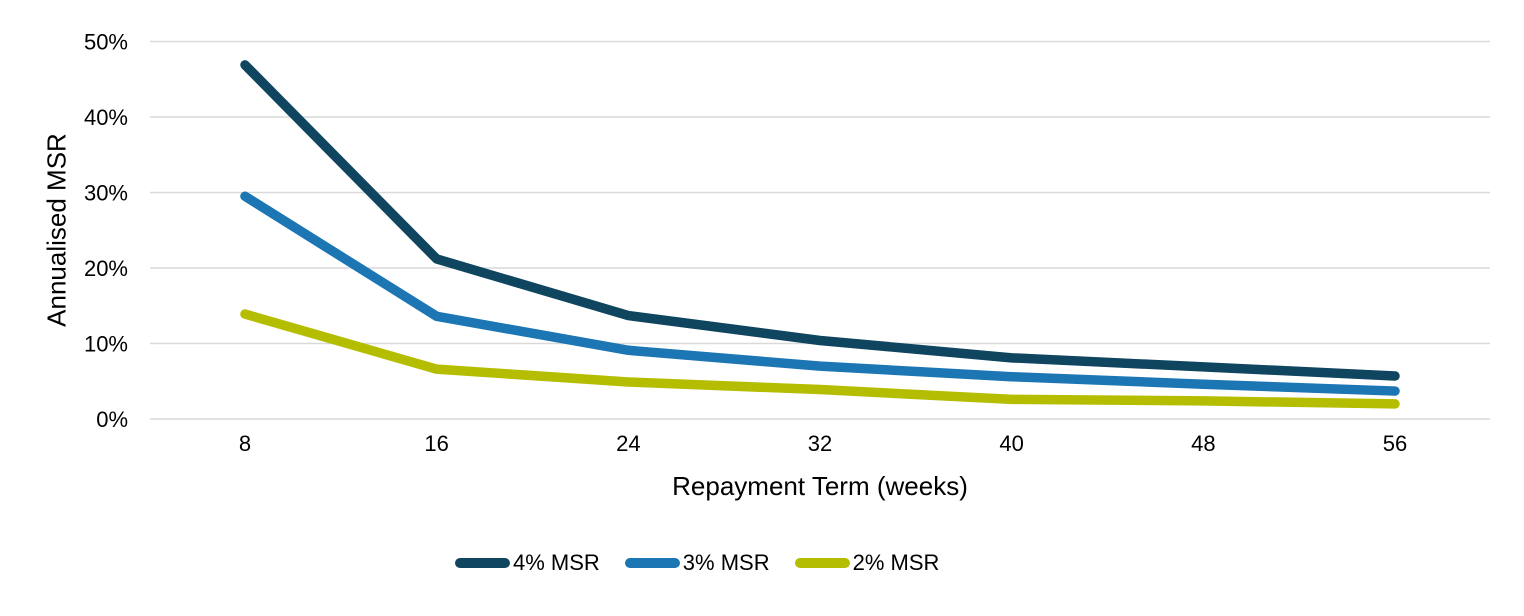 Image resolution: width=1524 pixels, height=616 pixels. What do you see at coordinates (820, 443) in the screenshot?
I see `x-tick-label: 32` at bounding box center [820, 443].